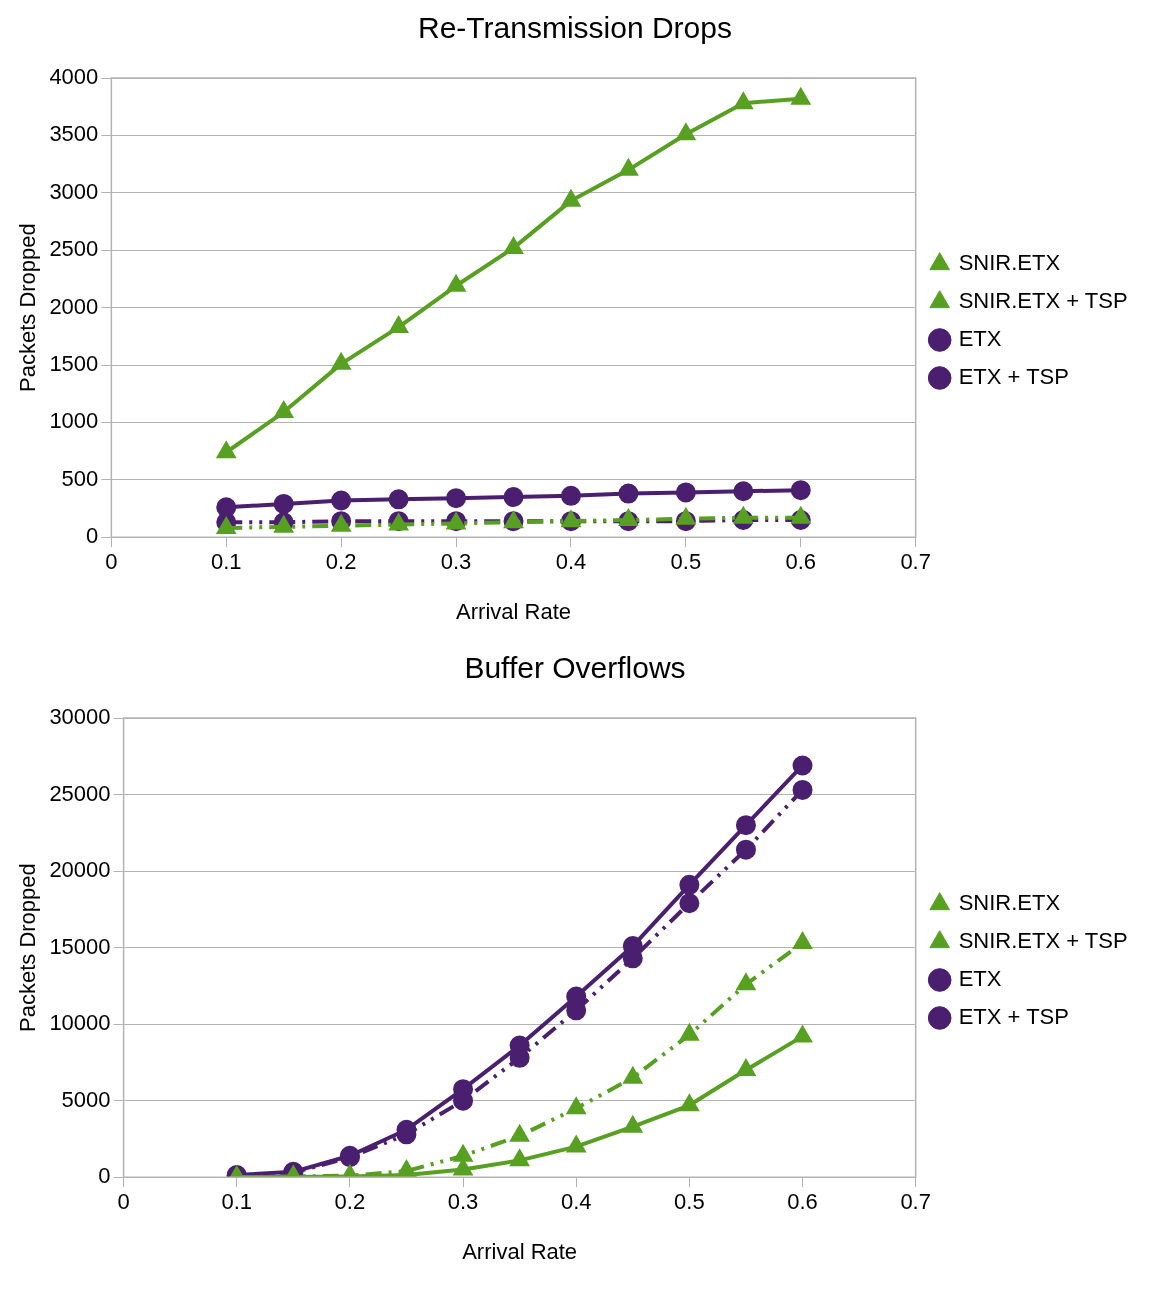 Image resolution: width=1160 pixels, height=1298 pixels. I want to click on chart-title: Buffer Overflows, so click(575, 668).